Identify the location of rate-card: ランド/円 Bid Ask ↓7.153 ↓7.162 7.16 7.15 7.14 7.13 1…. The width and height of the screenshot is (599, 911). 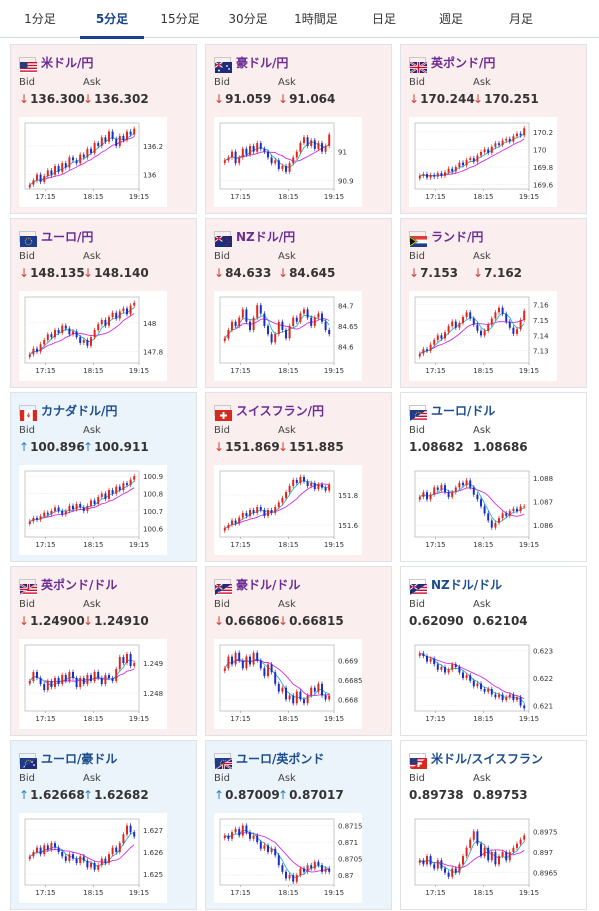
(493, 303).